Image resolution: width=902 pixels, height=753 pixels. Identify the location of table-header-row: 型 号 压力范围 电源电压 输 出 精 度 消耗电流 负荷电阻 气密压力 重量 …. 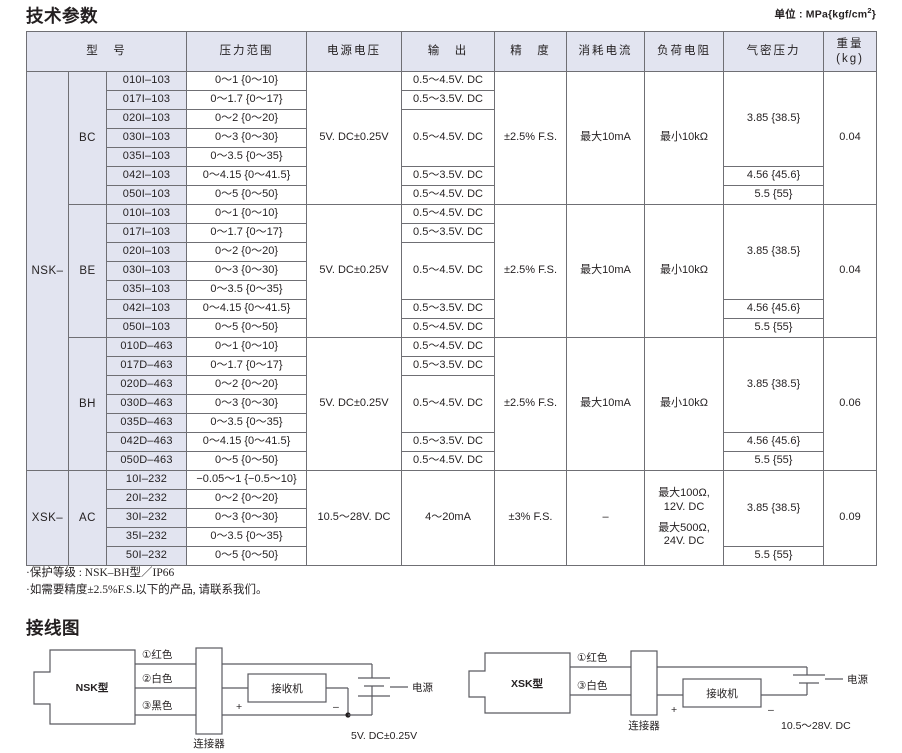
(451, 51).